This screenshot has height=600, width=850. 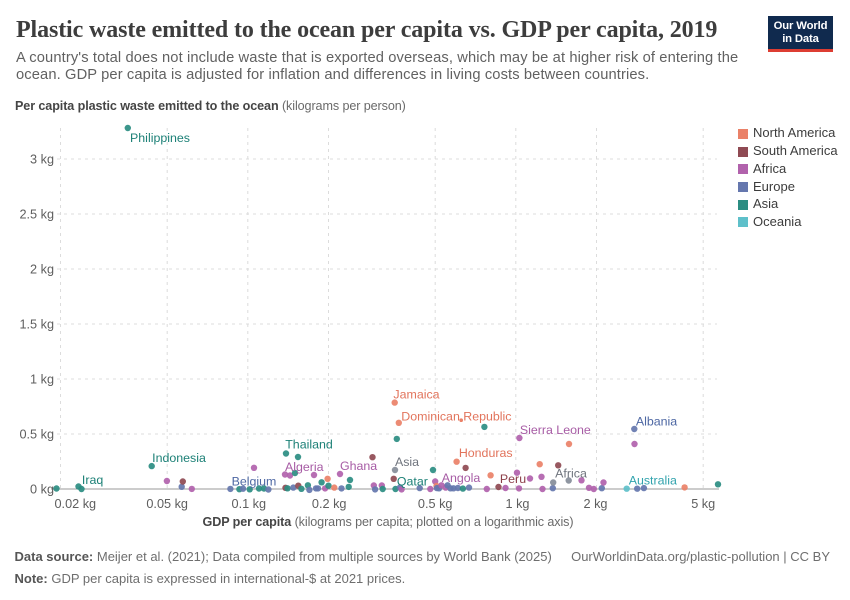 I want to click on svg-text: 0.2 kg, so click(x=329, y=504).